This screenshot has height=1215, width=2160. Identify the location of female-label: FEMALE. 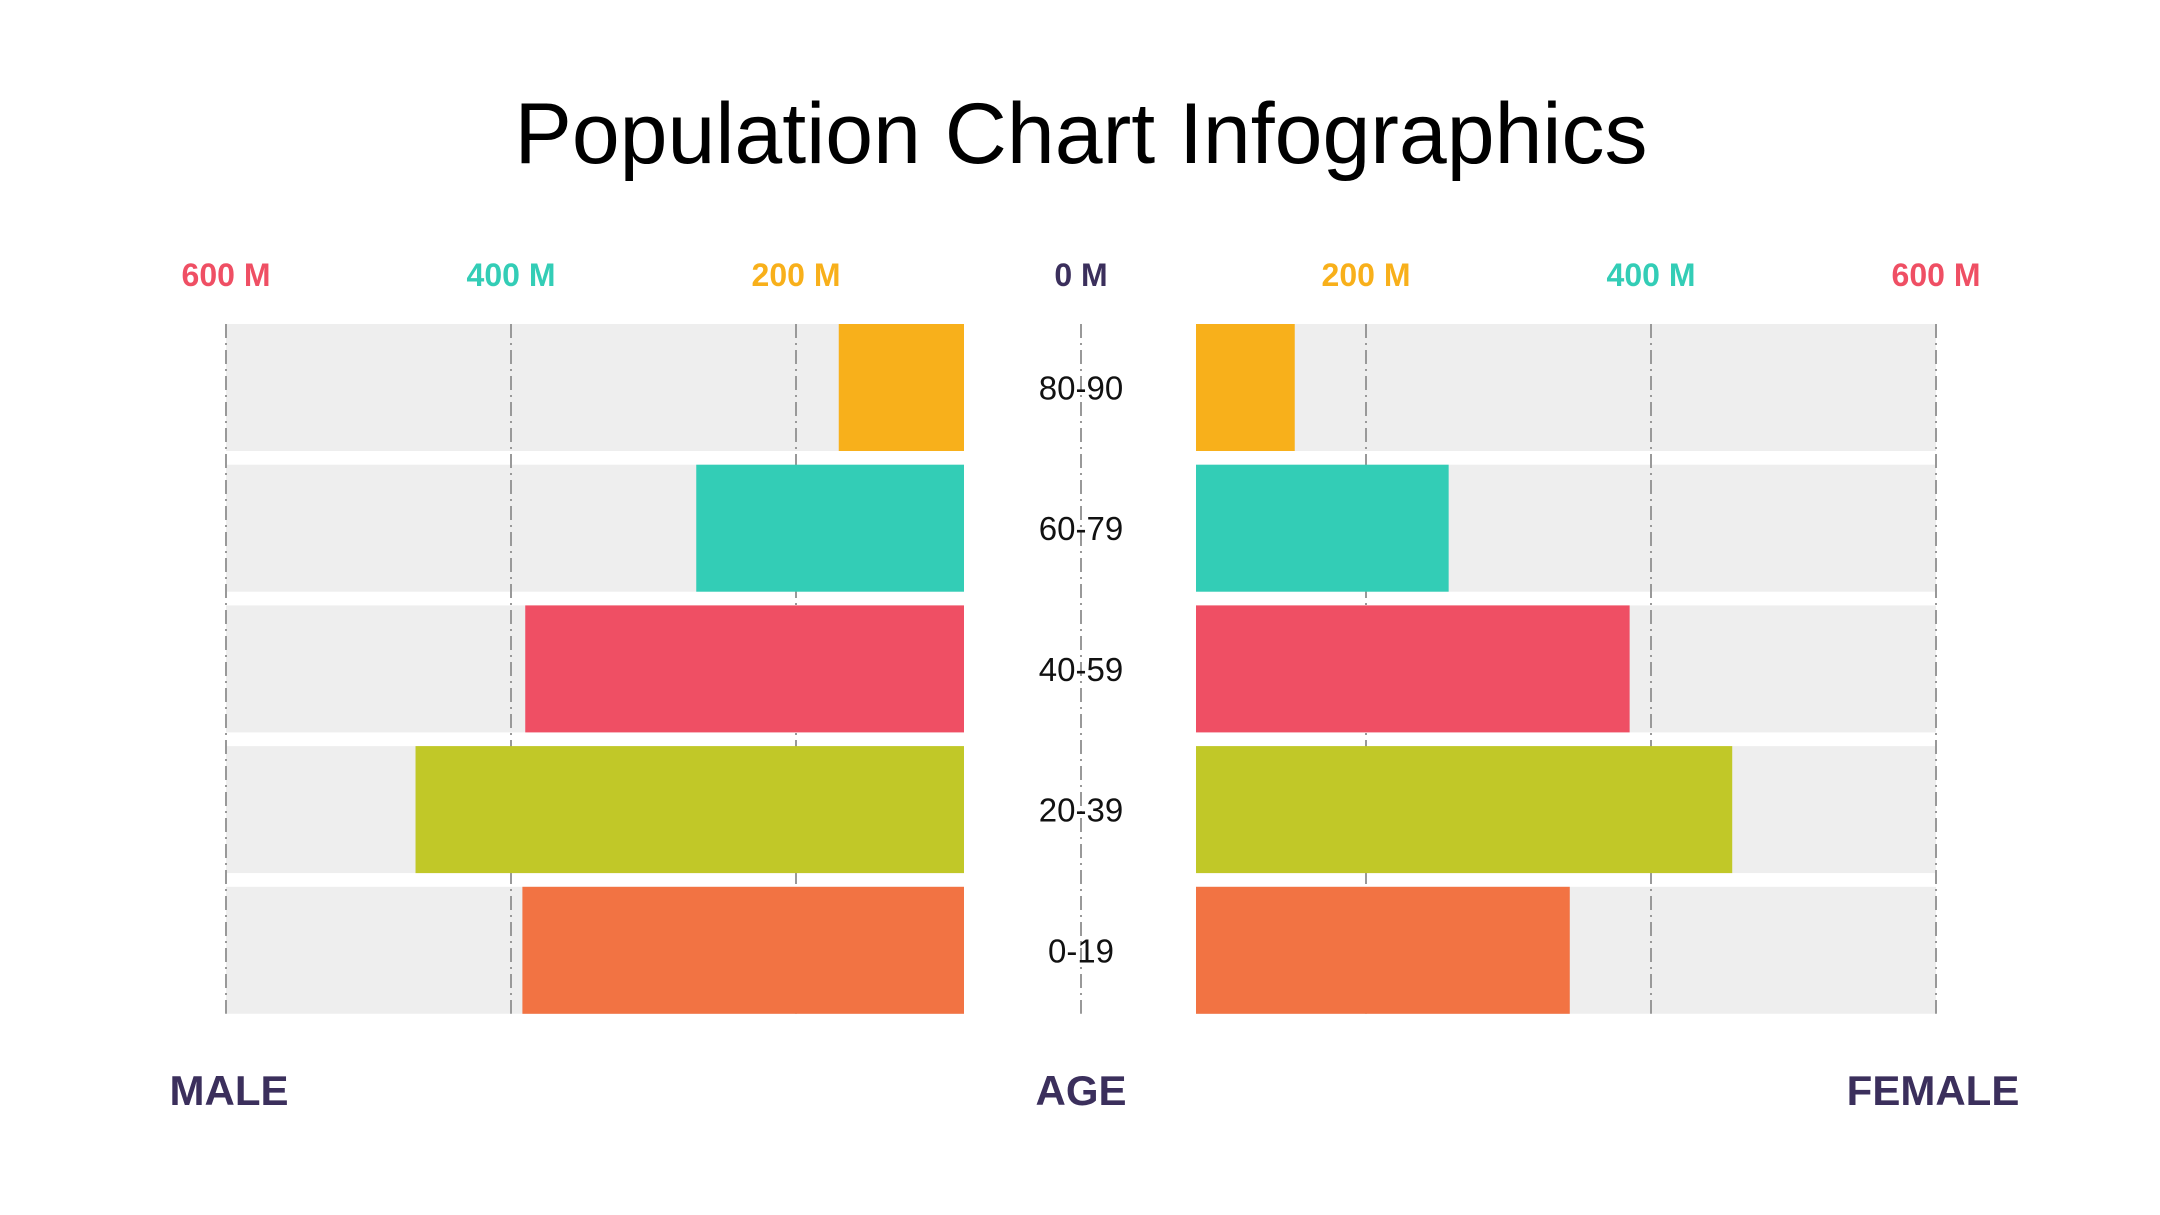
(1933, 1090).